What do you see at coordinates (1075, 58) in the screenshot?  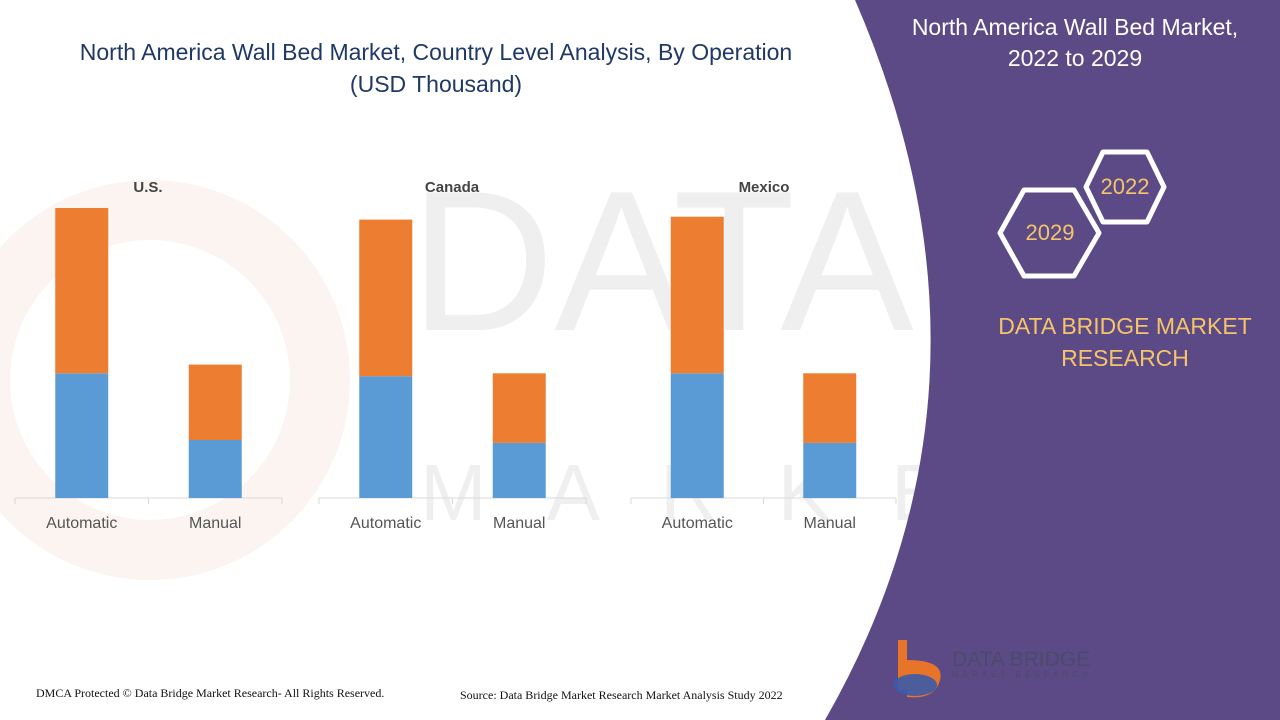 I see `panel-title-line2: 2022 to 2029` at bounding box center [1075, 58].